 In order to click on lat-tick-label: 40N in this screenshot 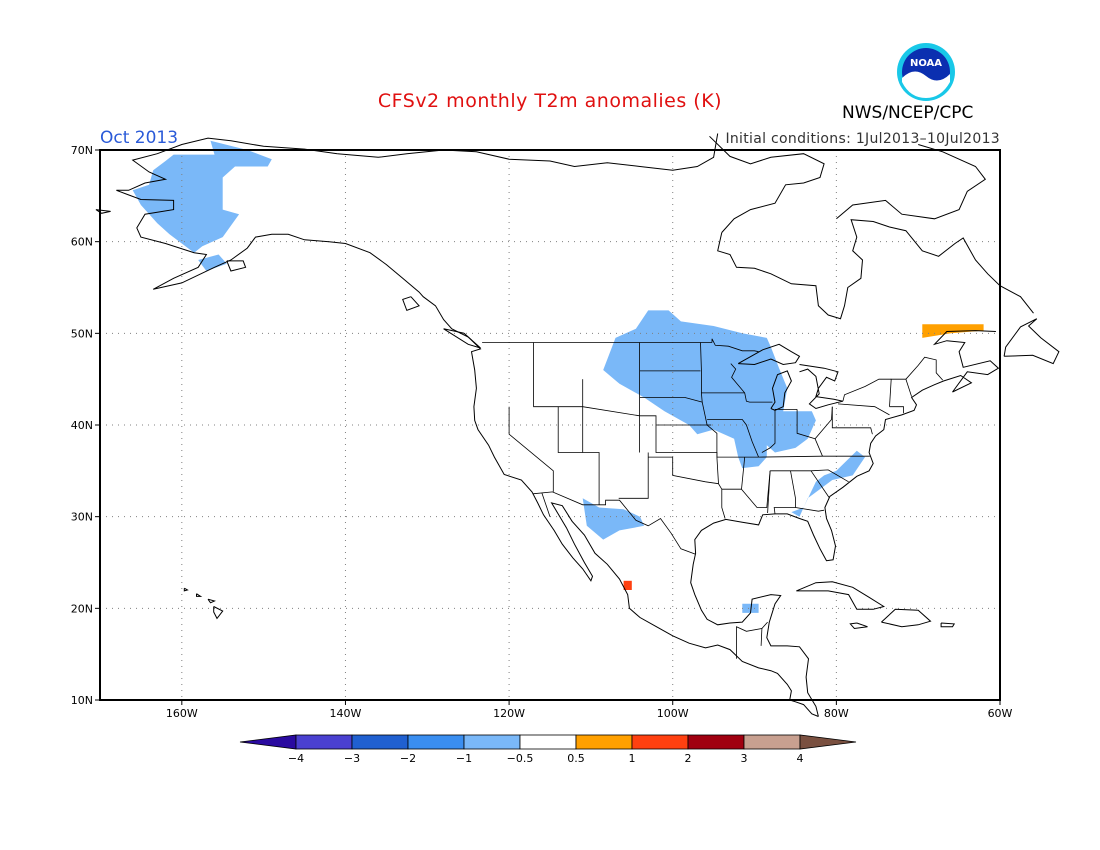, I will do `click(82, 425)`.